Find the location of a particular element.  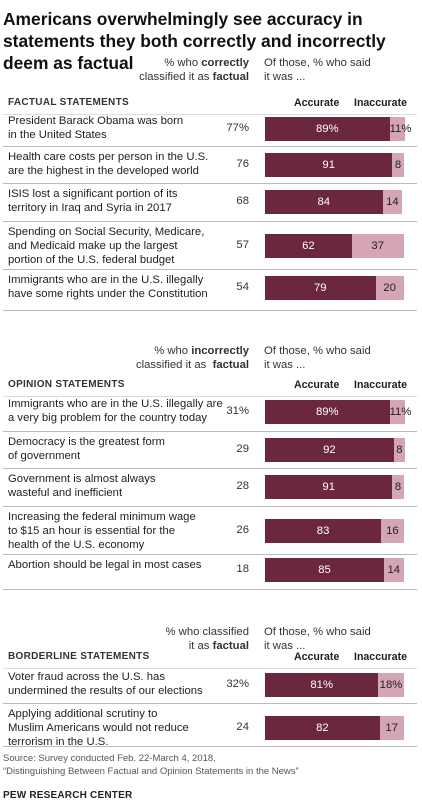

statement-line: Government is almost always is located at coordinates (82, 479).